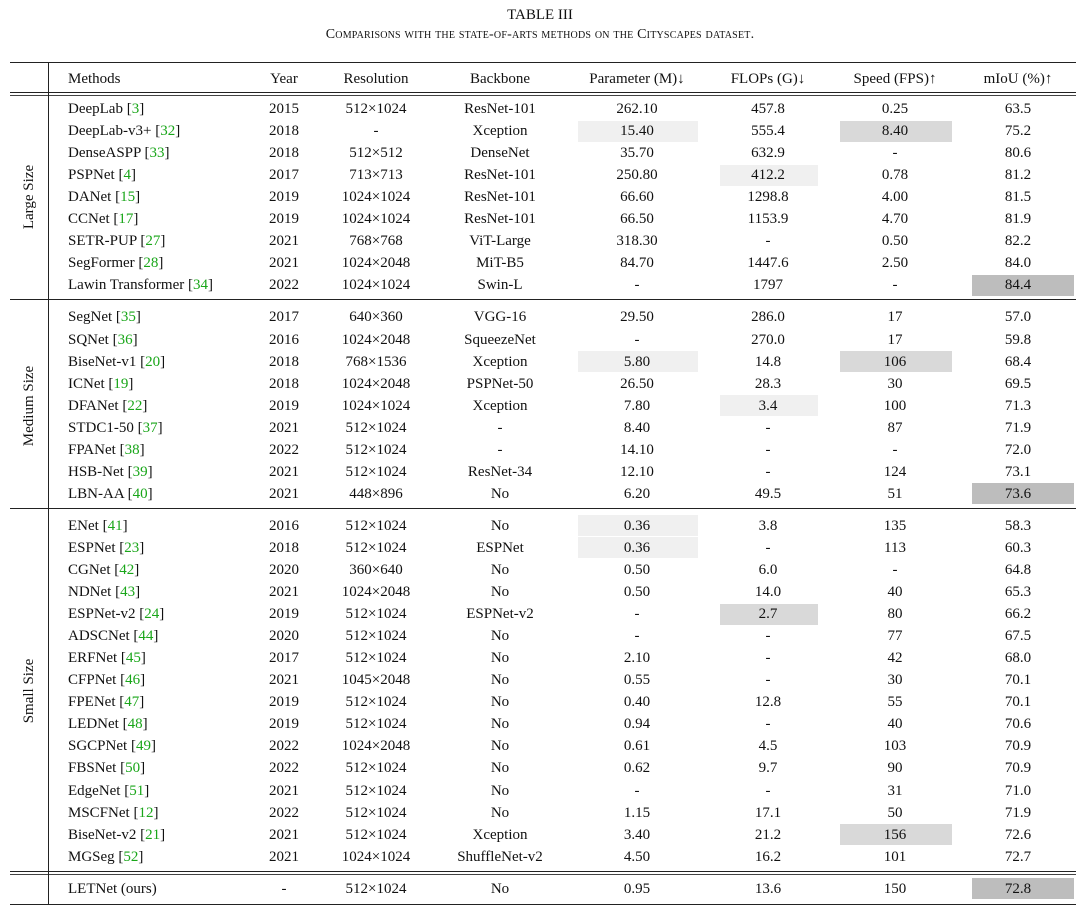  Describe the element at coordinates (895, 361) in the screenshot. I see `cell-speed: 106` at that location.